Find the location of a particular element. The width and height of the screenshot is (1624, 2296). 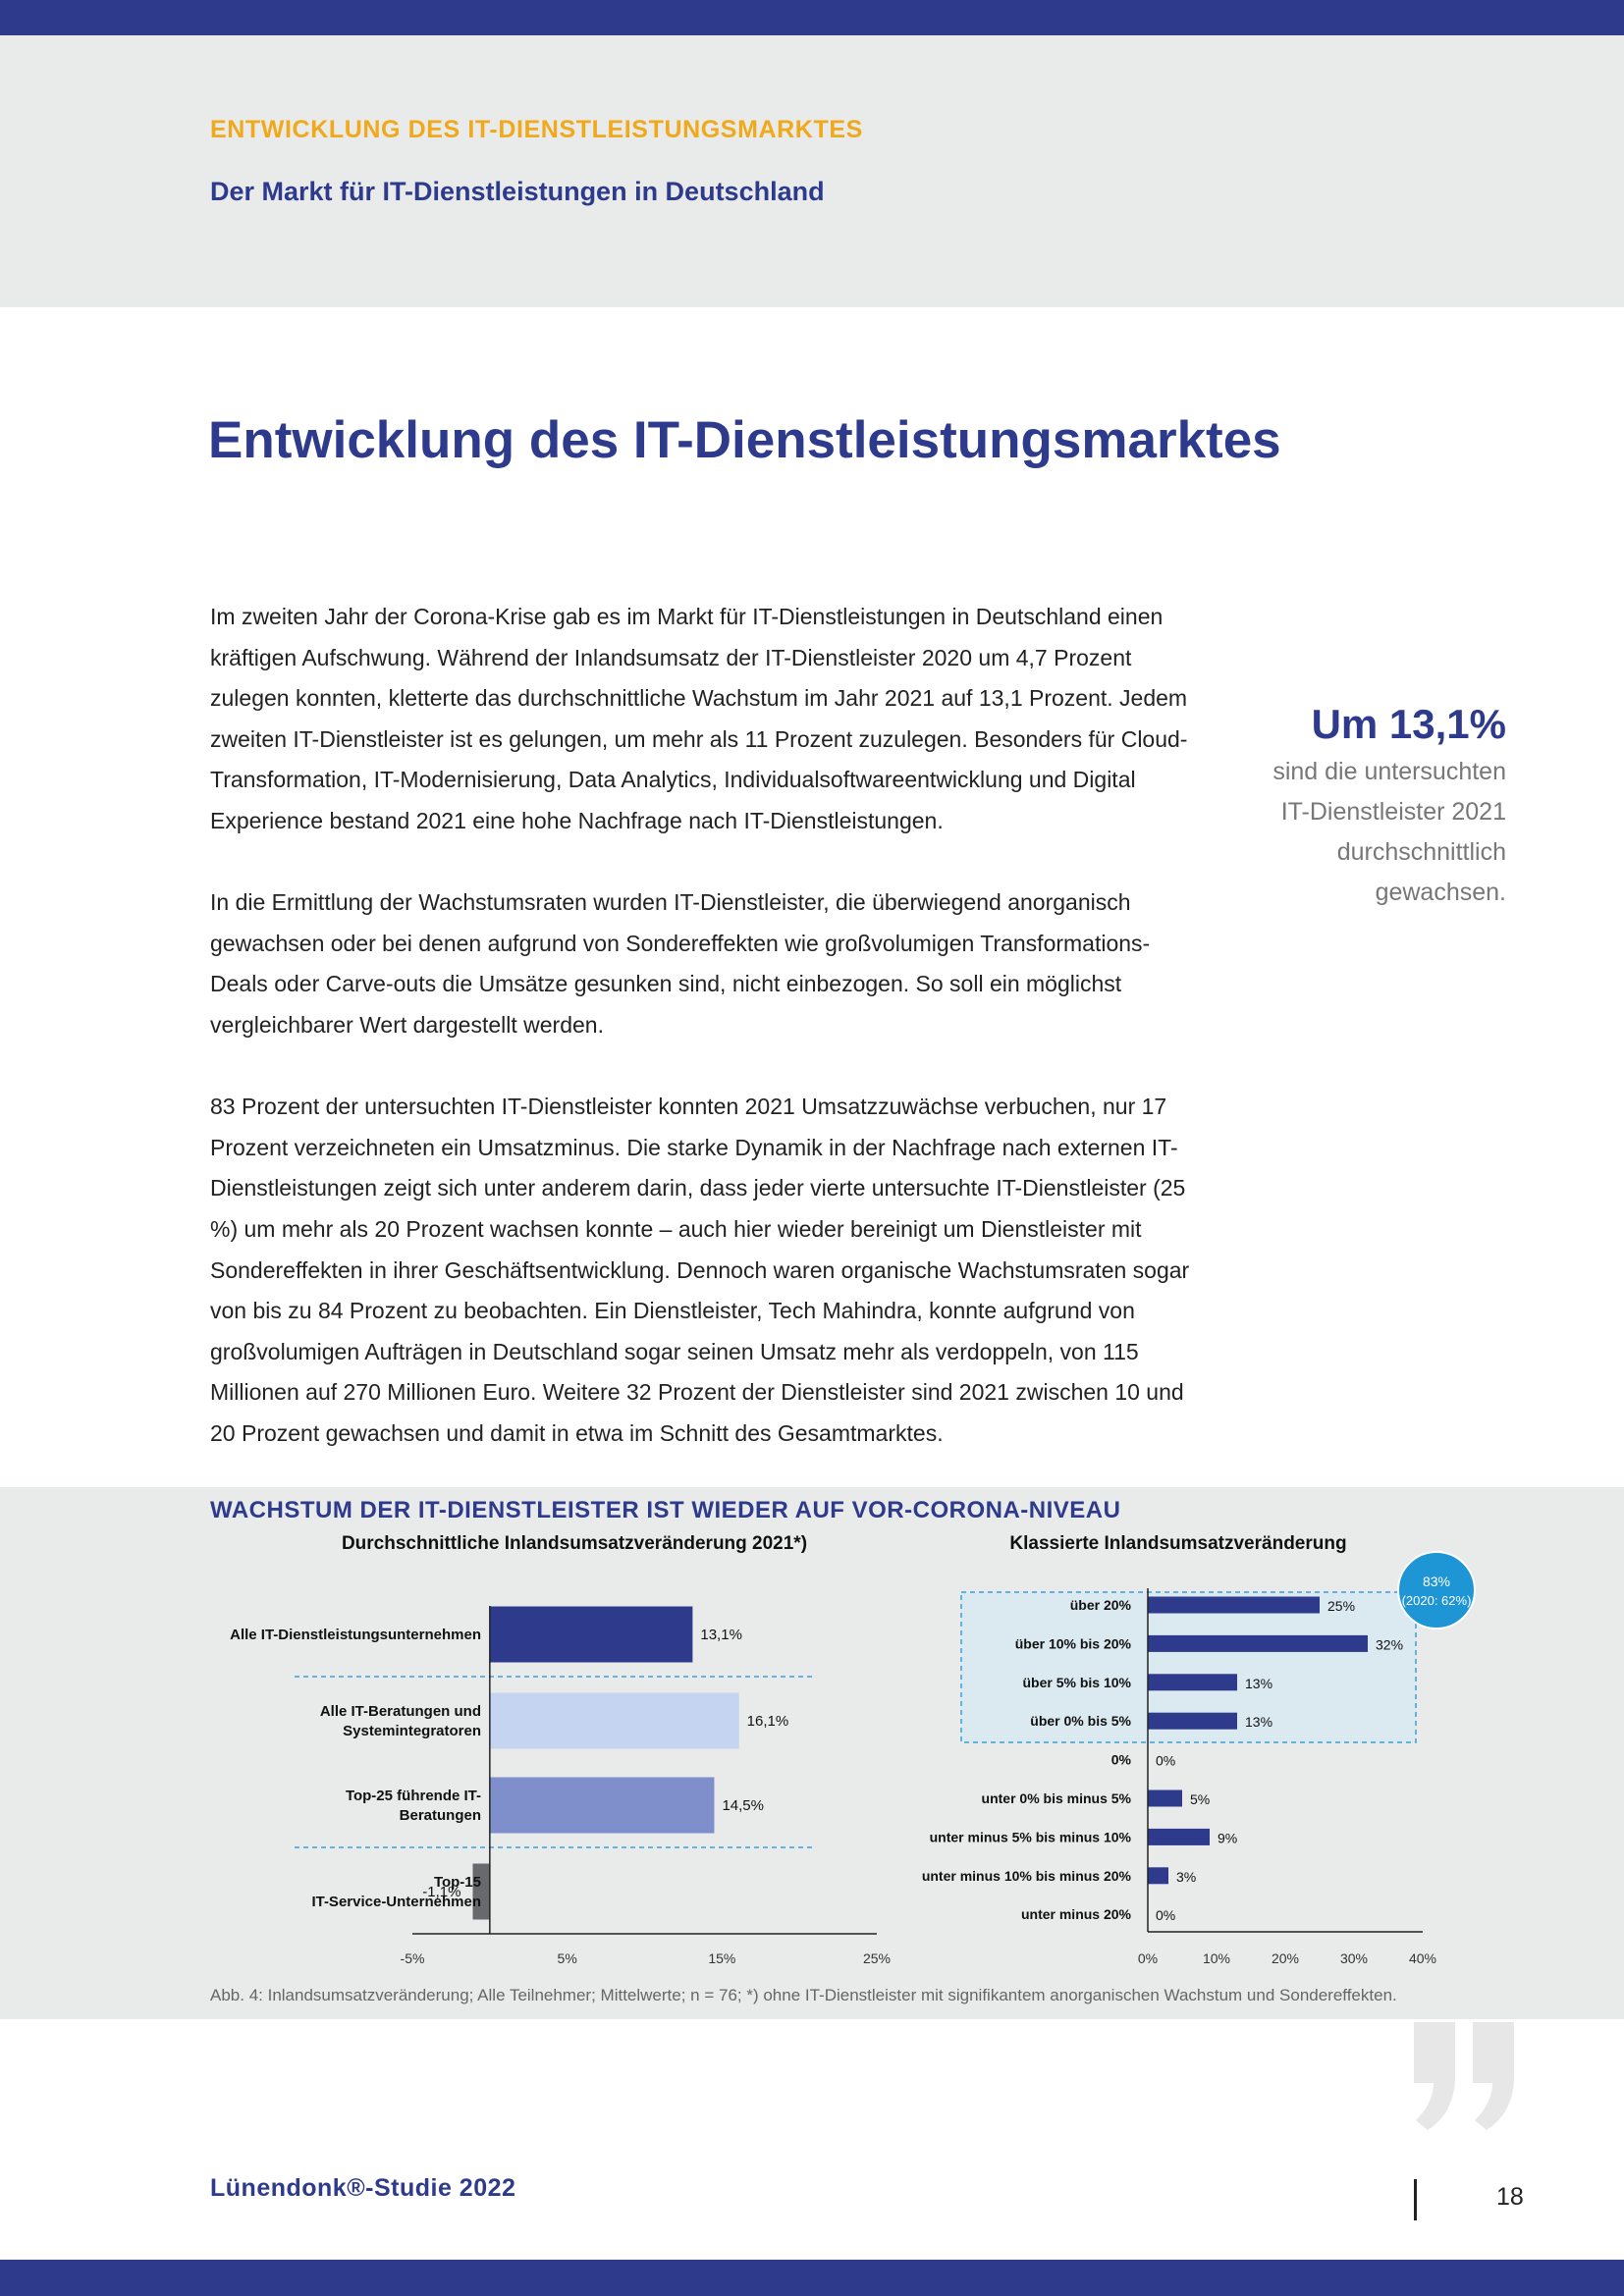

chart1-data-label: 16,1% is located at coordinates (768, 1721).